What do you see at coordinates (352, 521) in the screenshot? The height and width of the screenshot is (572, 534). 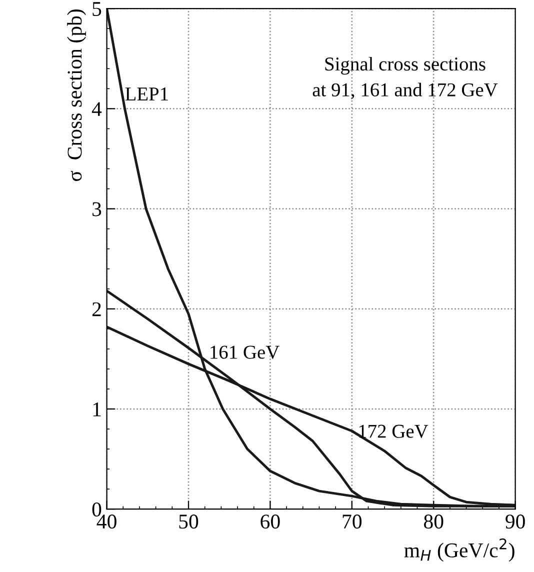 I see `x-tick-label: 70` at bounding box center [352, 521].